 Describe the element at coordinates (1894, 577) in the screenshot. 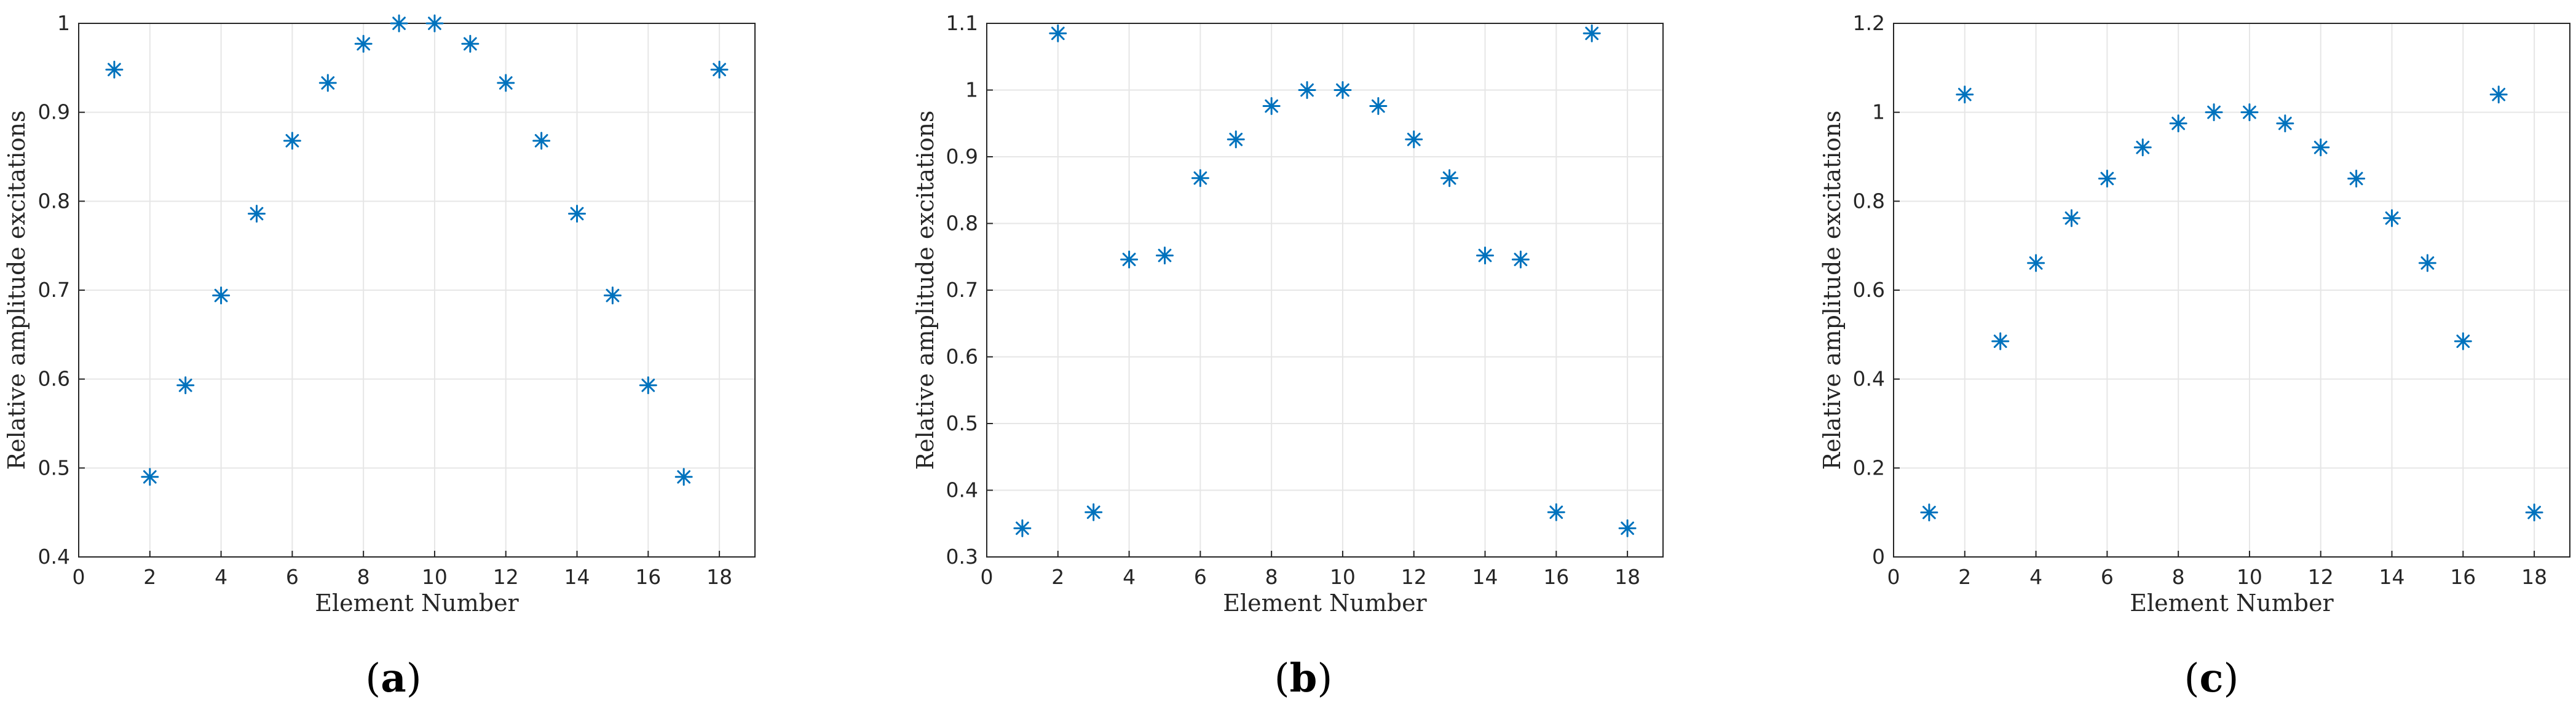

I see `x-tick-label: 0` at that location.